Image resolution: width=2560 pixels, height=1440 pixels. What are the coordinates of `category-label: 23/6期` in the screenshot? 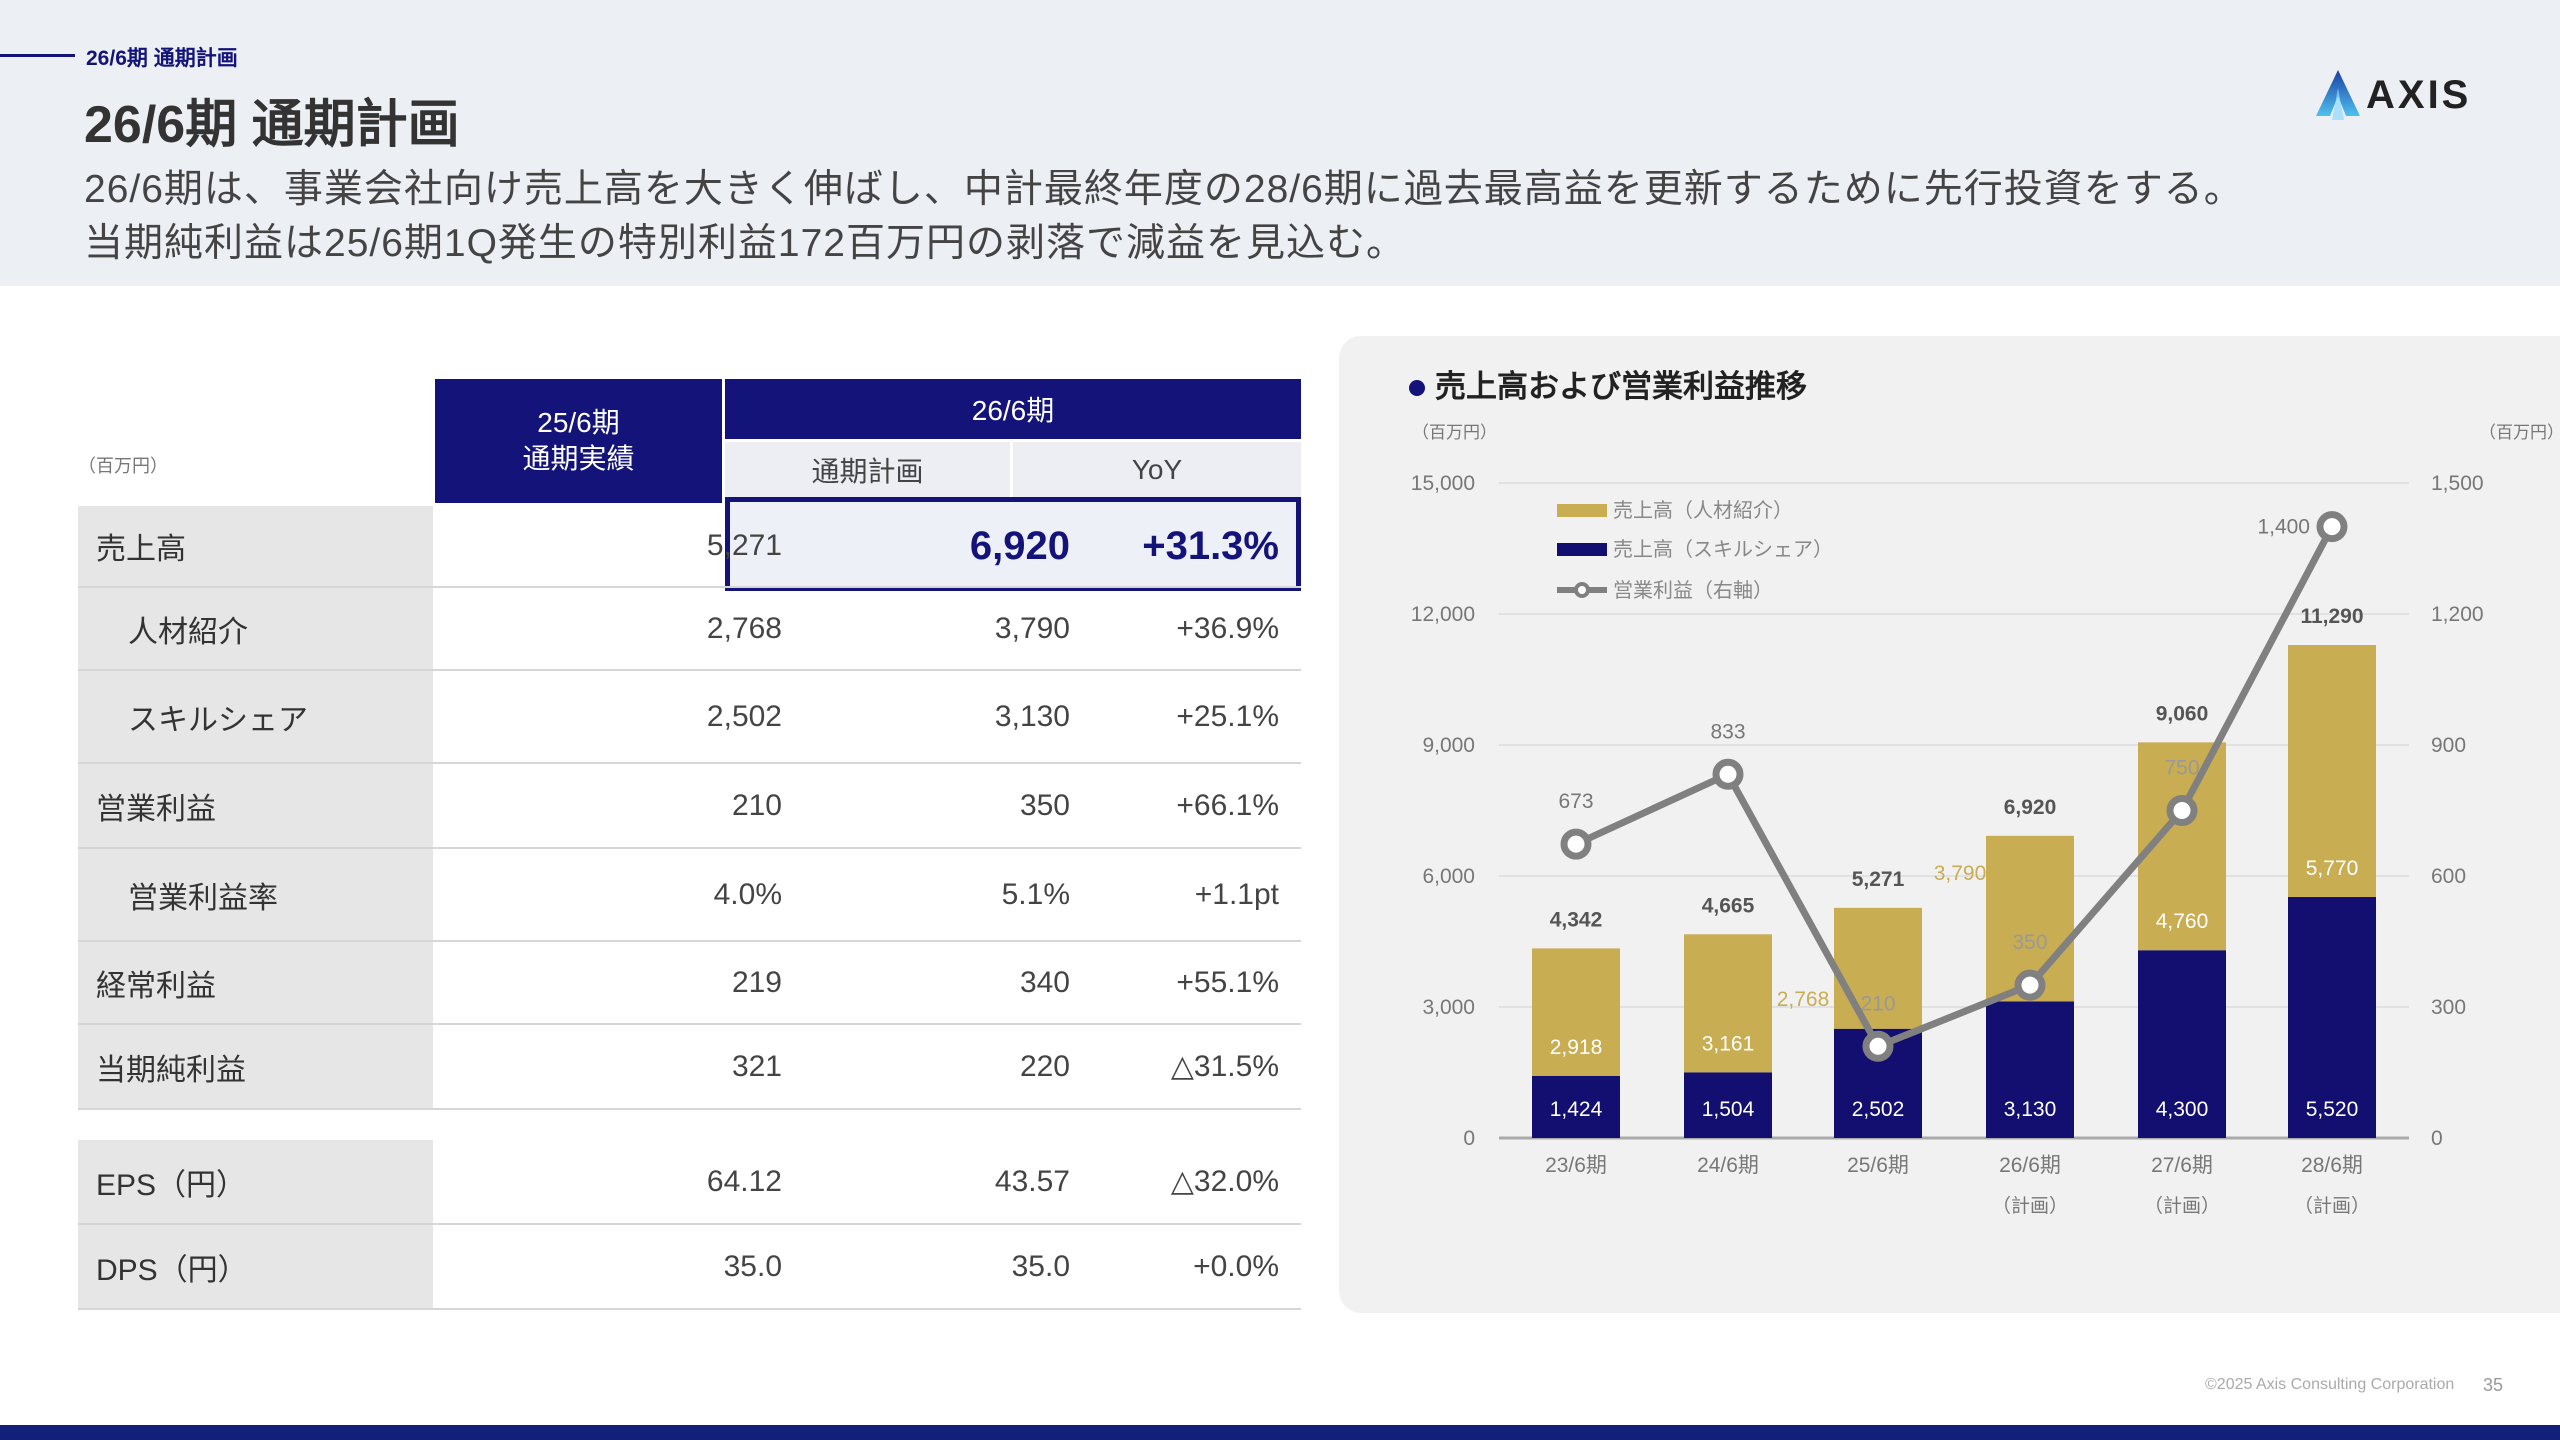 It's located at (1576, 1165).